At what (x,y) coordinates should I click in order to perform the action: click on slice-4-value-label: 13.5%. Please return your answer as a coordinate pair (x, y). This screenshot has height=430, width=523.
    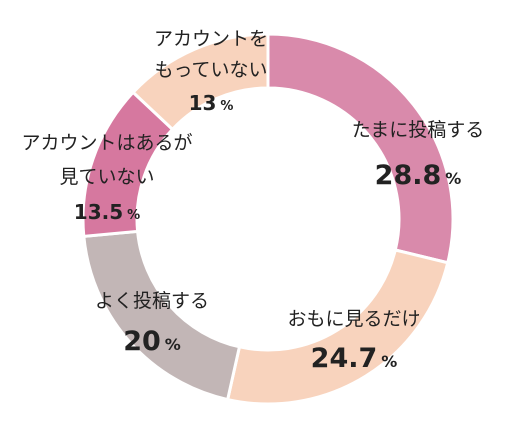
    Looking at the image, I should click on (107, 212).